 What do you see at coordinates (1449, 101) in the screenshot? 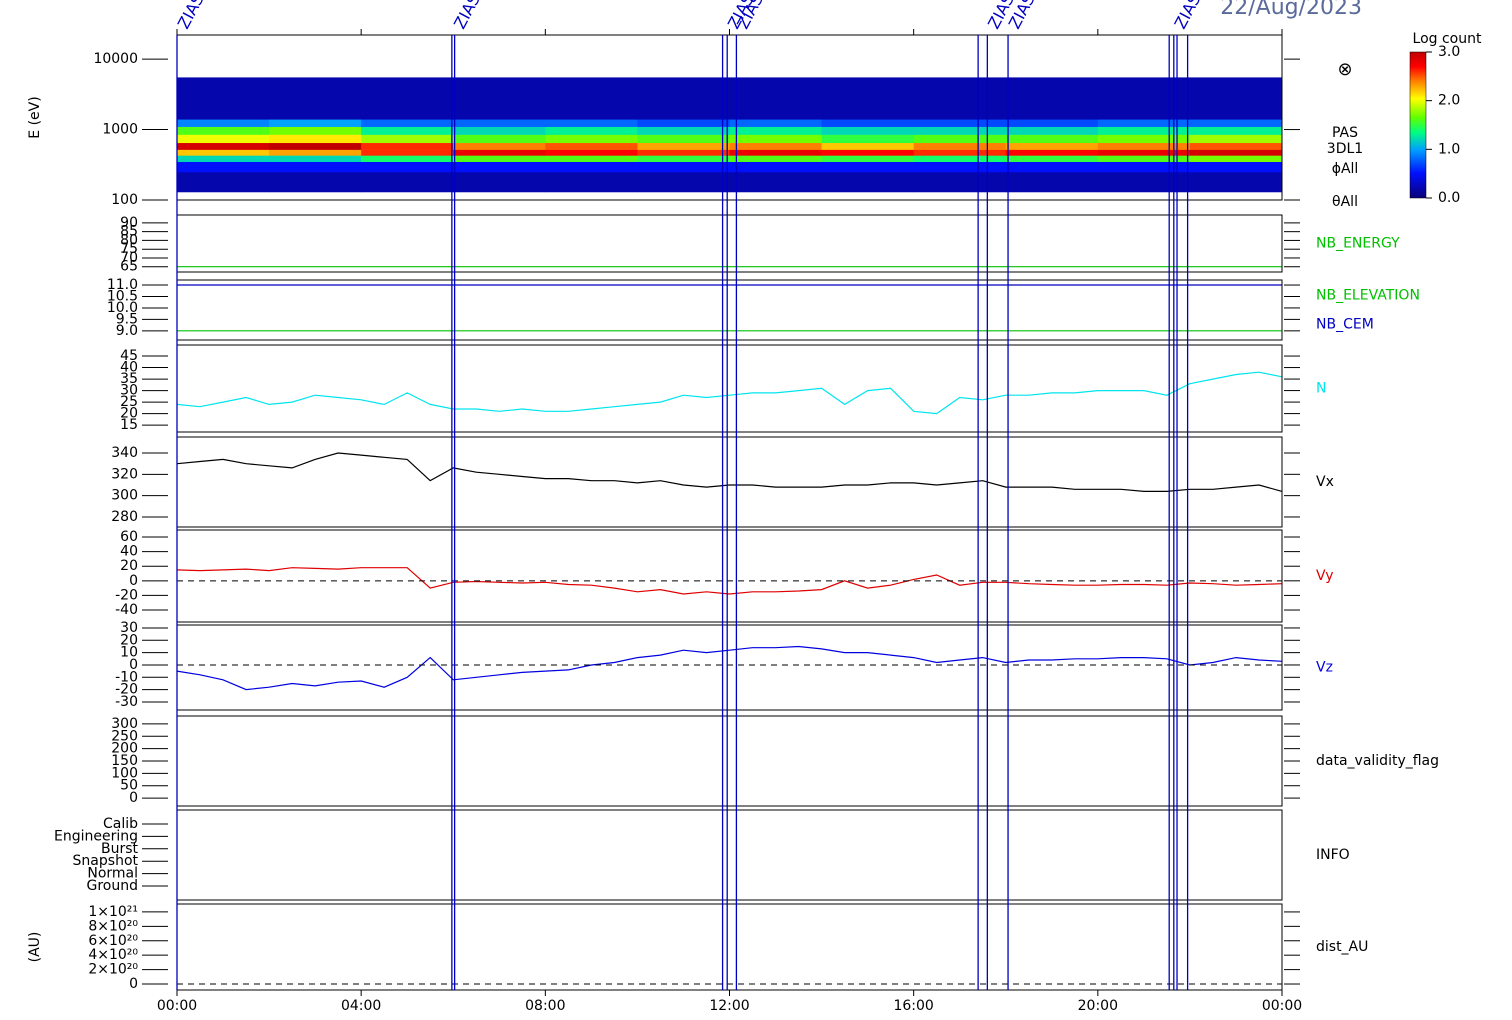
I see `colorbar-tick-label: 2.0` at bounding box center [1449, 101].